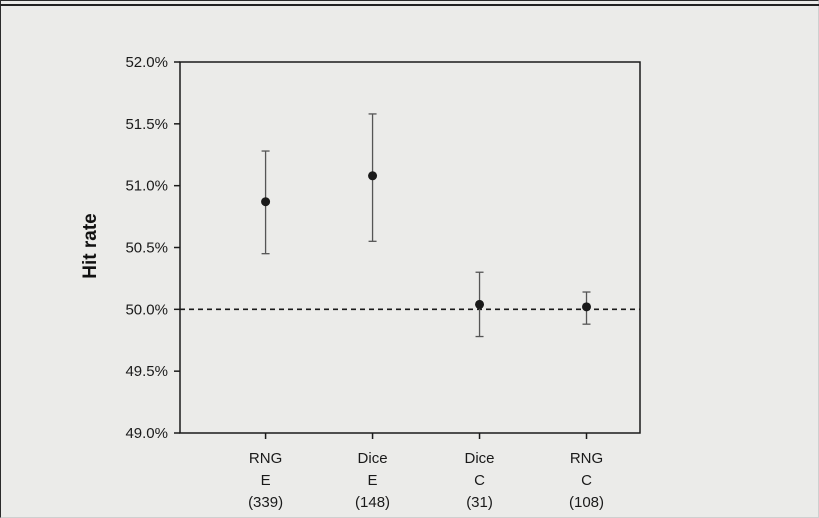 This screenshot has height=518, width=819. I want to click on y-tick-label: 50.5%, so click(146, 248).